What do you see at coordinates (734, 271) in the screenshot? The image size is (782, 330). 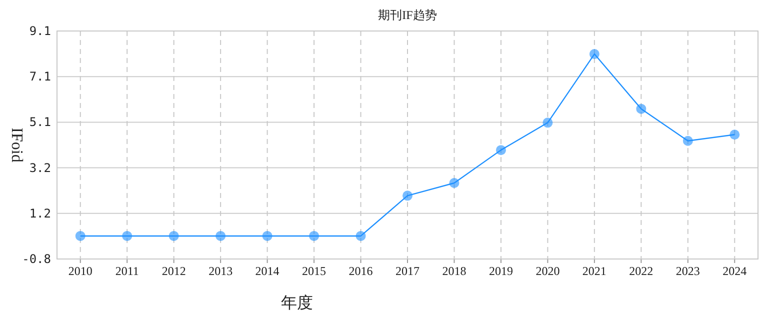 I see `x-tick-label: 2024` at bounding box center [734, 271].